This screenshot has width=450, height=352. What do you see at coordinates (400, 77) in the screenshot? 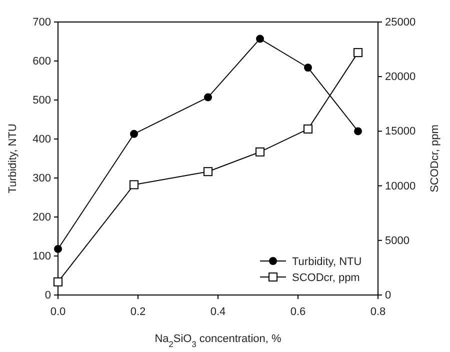
I see `y2-tick-label: 20000` at bounding box center [400, 77].